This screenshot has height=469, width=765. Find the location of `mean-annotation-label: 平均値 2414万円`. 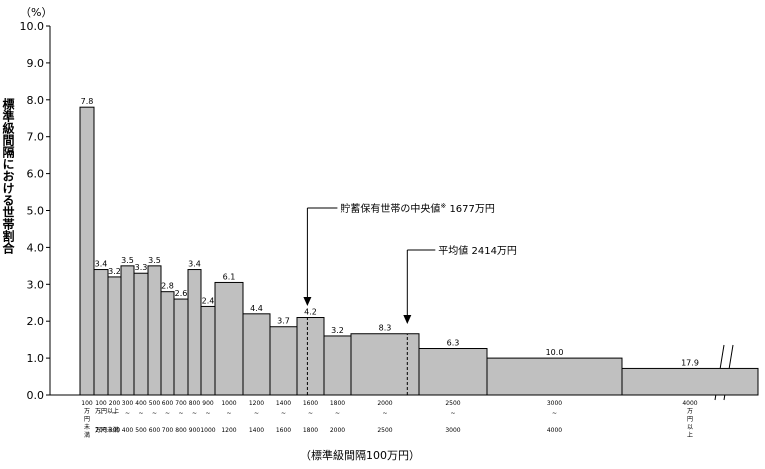

mean-annotation-label: 平均値 2414万円 is located at coordinates (477, 250).